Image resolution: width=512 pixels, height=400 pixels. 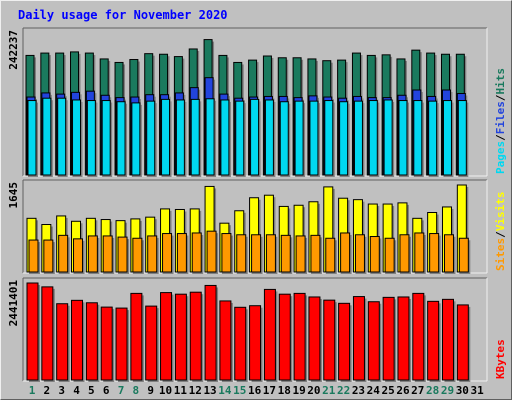 I want to click on bar-kbytes-day-2-body, so click(x=47, y=333).